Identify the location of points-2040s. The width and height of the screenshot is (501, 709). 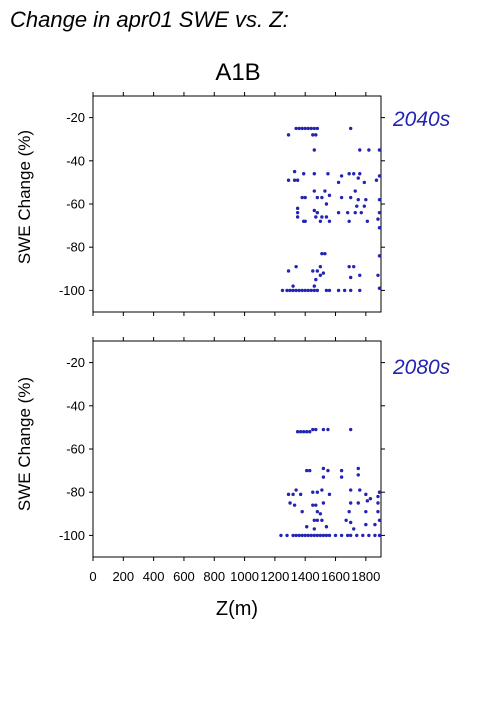
(331, 209).